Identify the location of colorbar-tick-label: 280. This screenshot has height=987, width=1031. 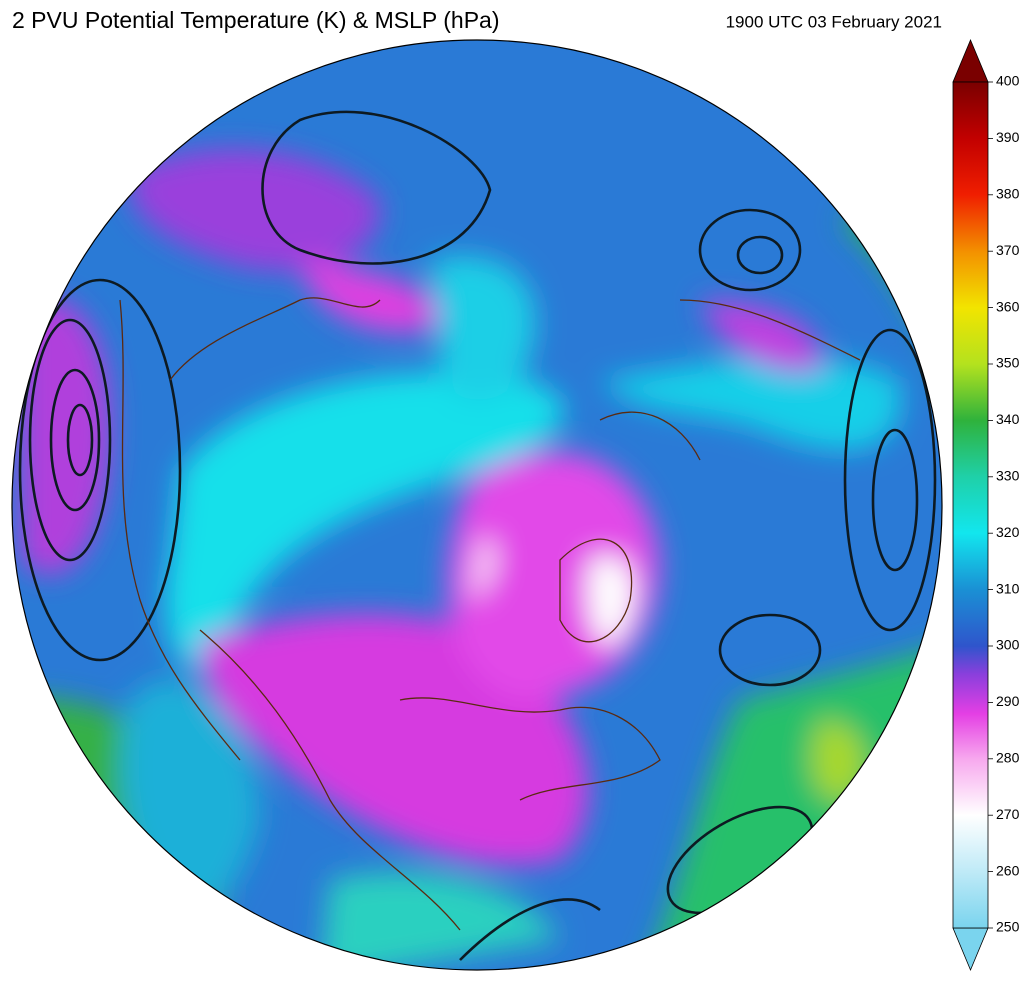
(1008, 758).